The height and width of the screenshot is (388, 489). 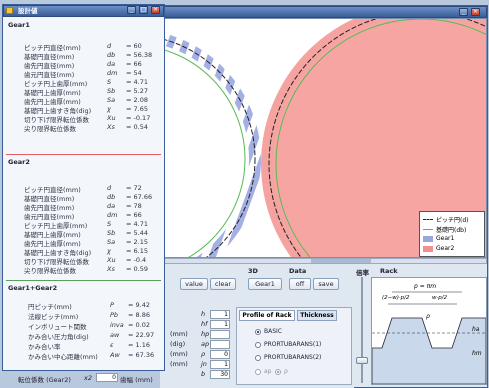 I want to click on gear1-row: 切り下げ限界転位係数 Xu = -0.17, so click(x=94, y=119).